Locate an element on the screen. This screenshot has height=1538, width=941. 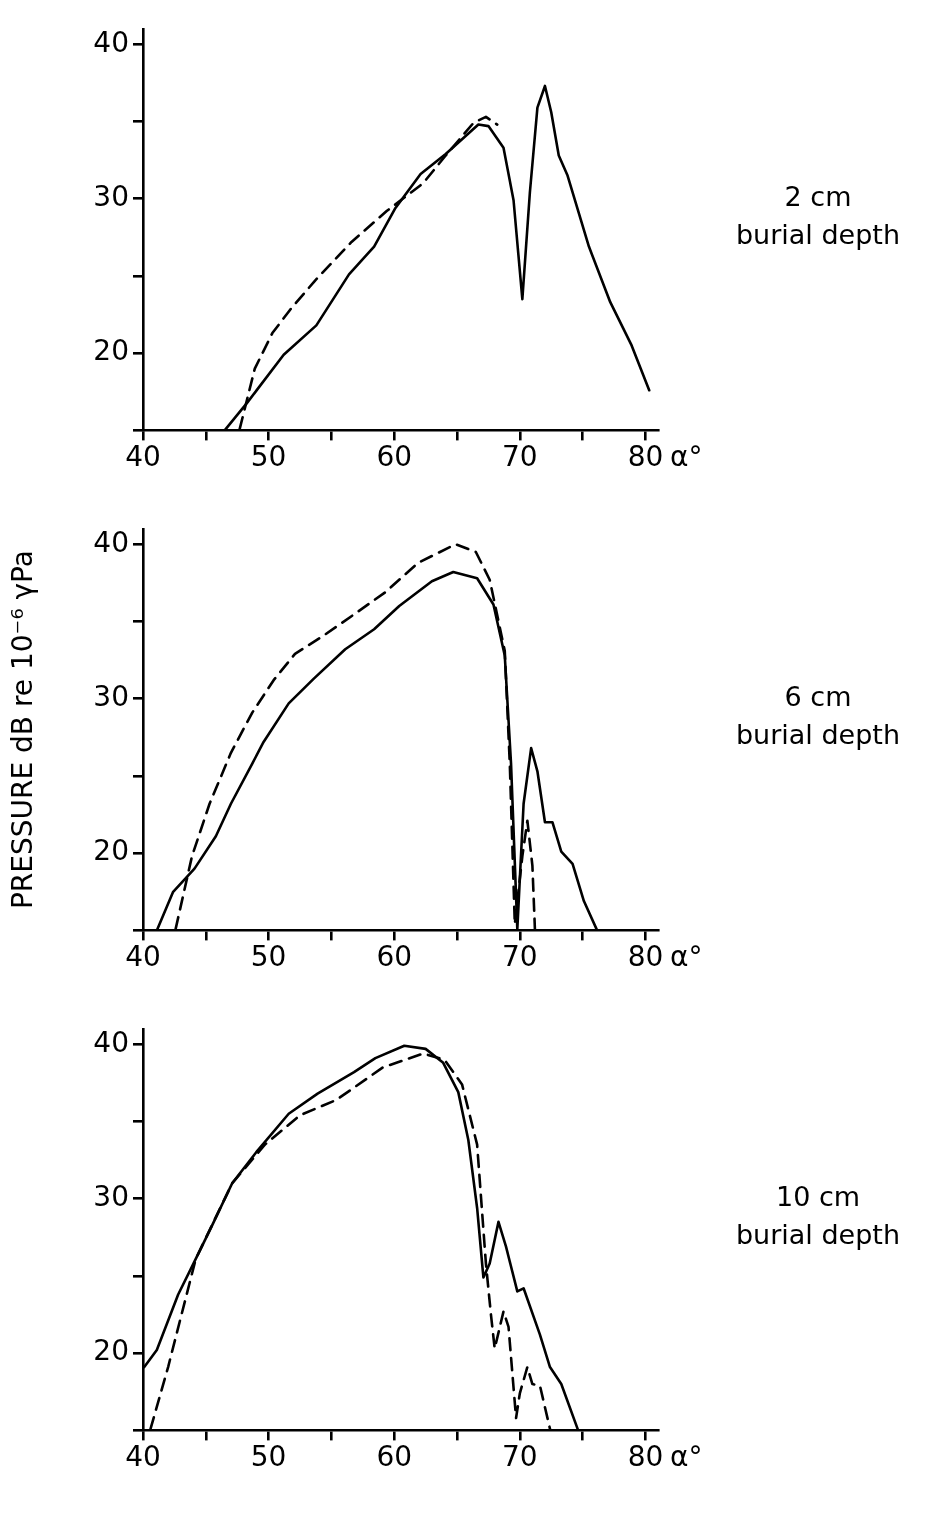
y-axis-title: PRESSURE dB re 10⁻⁶ γPa is located at coordinates (23, 730).